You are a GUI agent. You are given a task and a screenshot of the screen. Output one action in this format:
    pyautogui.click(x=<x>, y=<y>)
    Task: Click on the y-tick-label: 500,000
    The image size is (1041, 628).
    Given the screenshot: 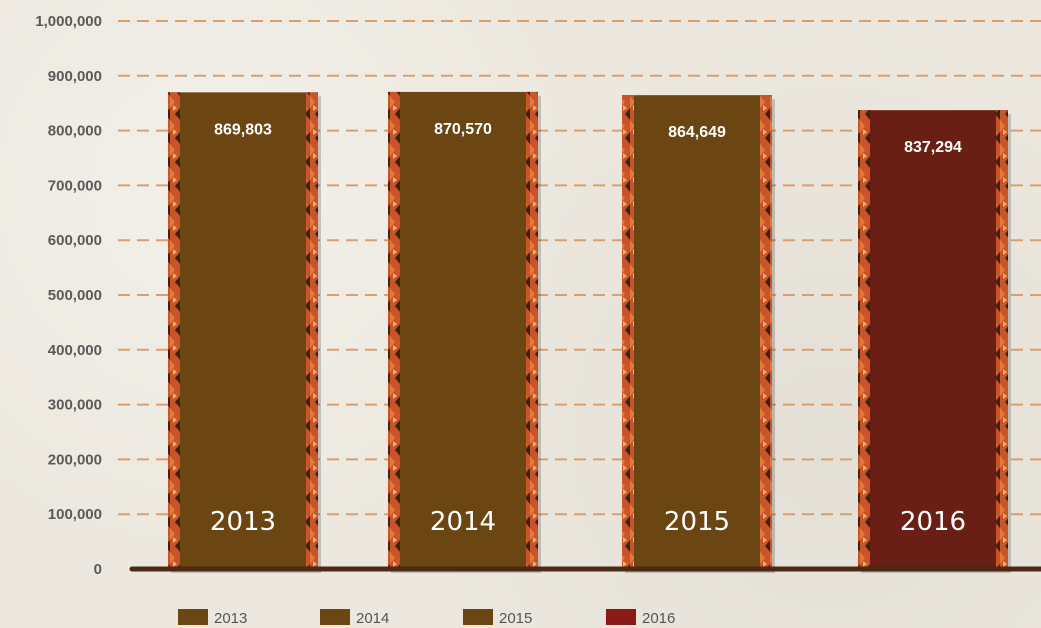 What is the action you would take?
    pyautogui.click(x=75, y=295)
    